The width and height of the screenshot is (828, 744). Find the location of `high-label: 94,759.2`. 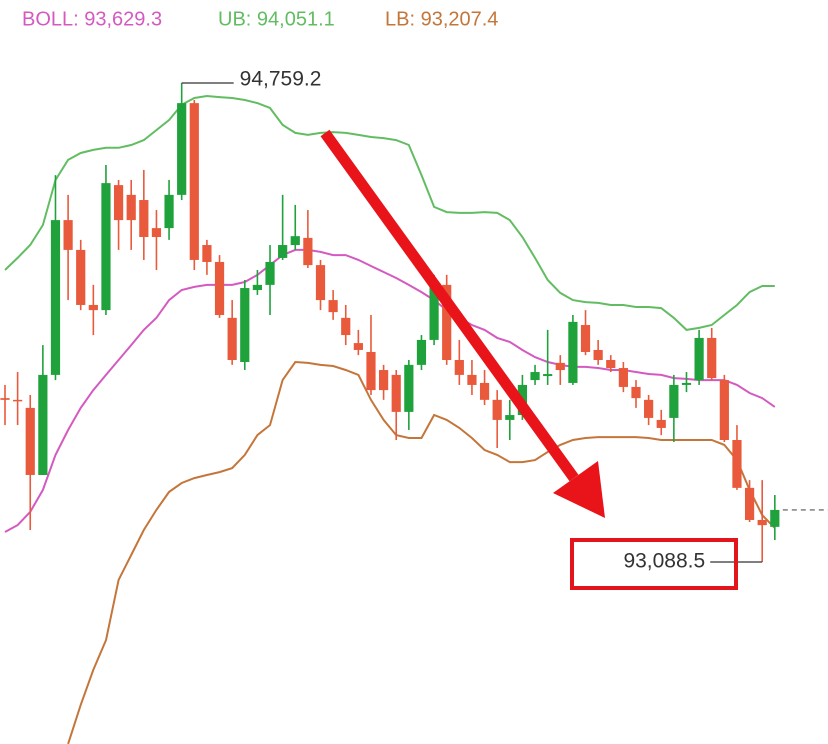

high-label: 94,759.2 is located at coordinates (281, 79).